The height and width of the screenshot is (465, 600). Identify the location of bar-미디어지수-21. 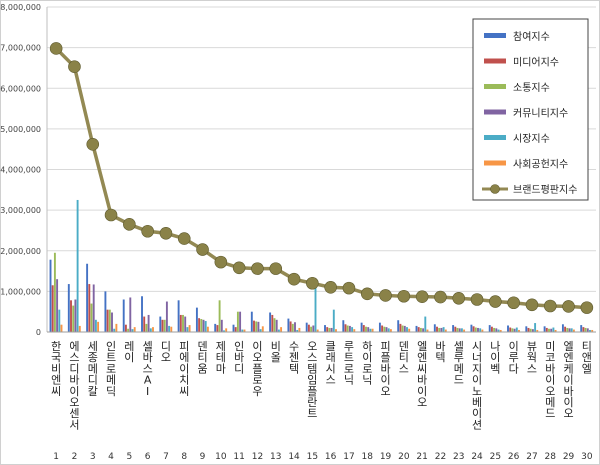
(418, 330).